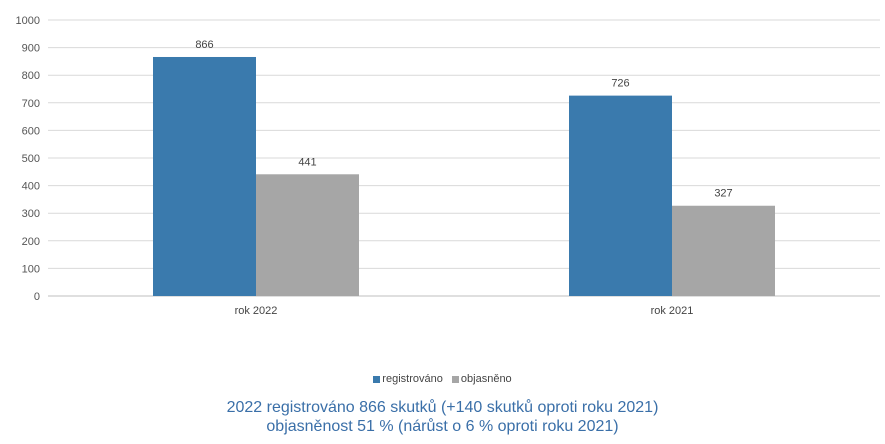 Image resolution: width=885 pixels, height=444 pixels. I want to click on y-axis: 0 100 200 300 400 500 600 700 800 900 1000, so click(28, 159).